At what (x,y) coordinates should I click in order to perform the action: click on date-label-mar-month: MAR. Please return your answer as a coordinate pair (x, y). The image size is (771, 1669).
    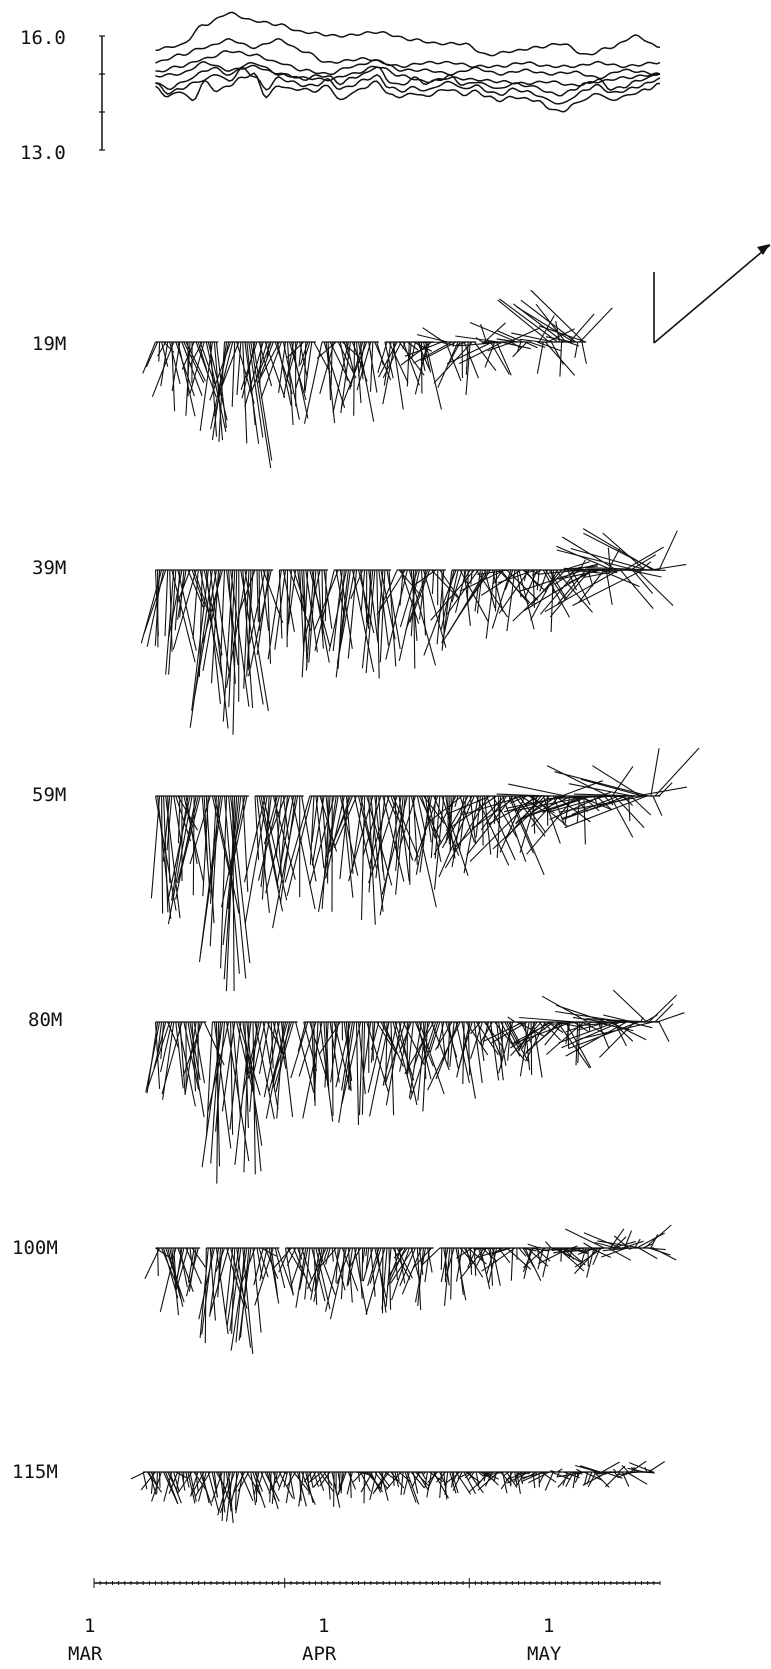
    Looking at the image, I should click on (85, 1654).